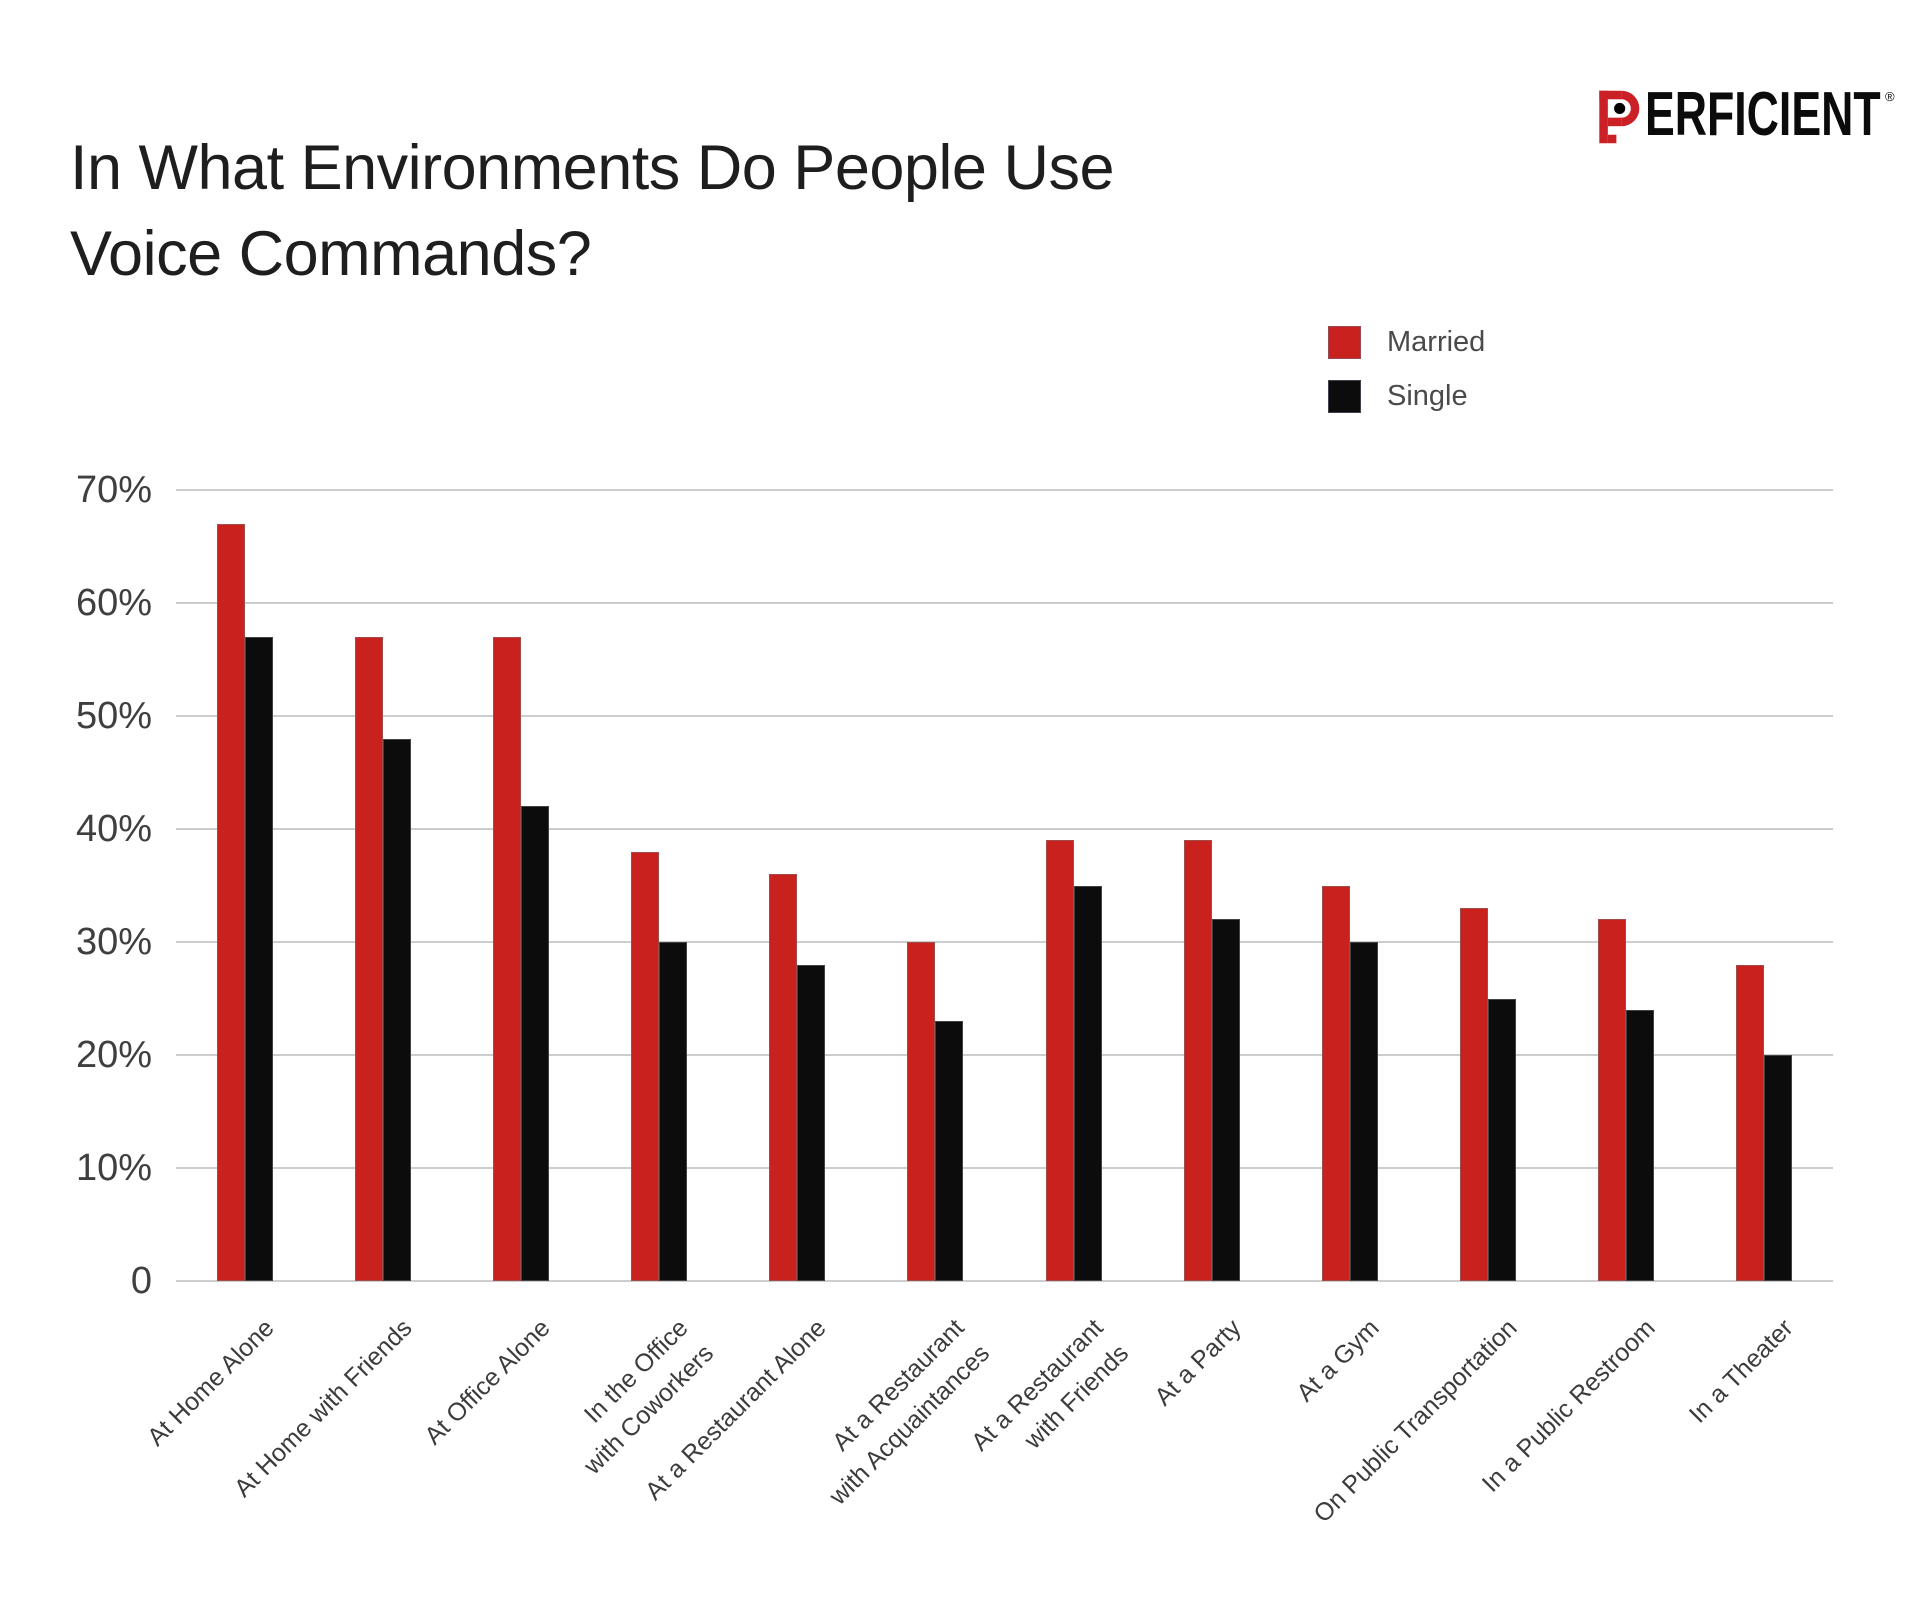  What do you see at coordinates (1344, 342) in the screenshot?
I see `legend-color-married` at bounding box center [1344, 342].